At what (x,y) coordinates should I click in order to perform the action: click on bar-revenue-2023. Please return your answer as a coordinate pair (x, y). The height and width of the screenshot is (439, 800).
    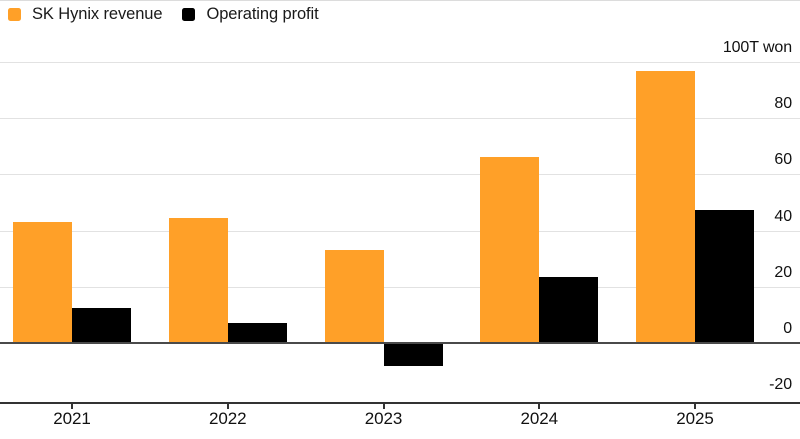
    Looking at the image, I should click on (354, 296).